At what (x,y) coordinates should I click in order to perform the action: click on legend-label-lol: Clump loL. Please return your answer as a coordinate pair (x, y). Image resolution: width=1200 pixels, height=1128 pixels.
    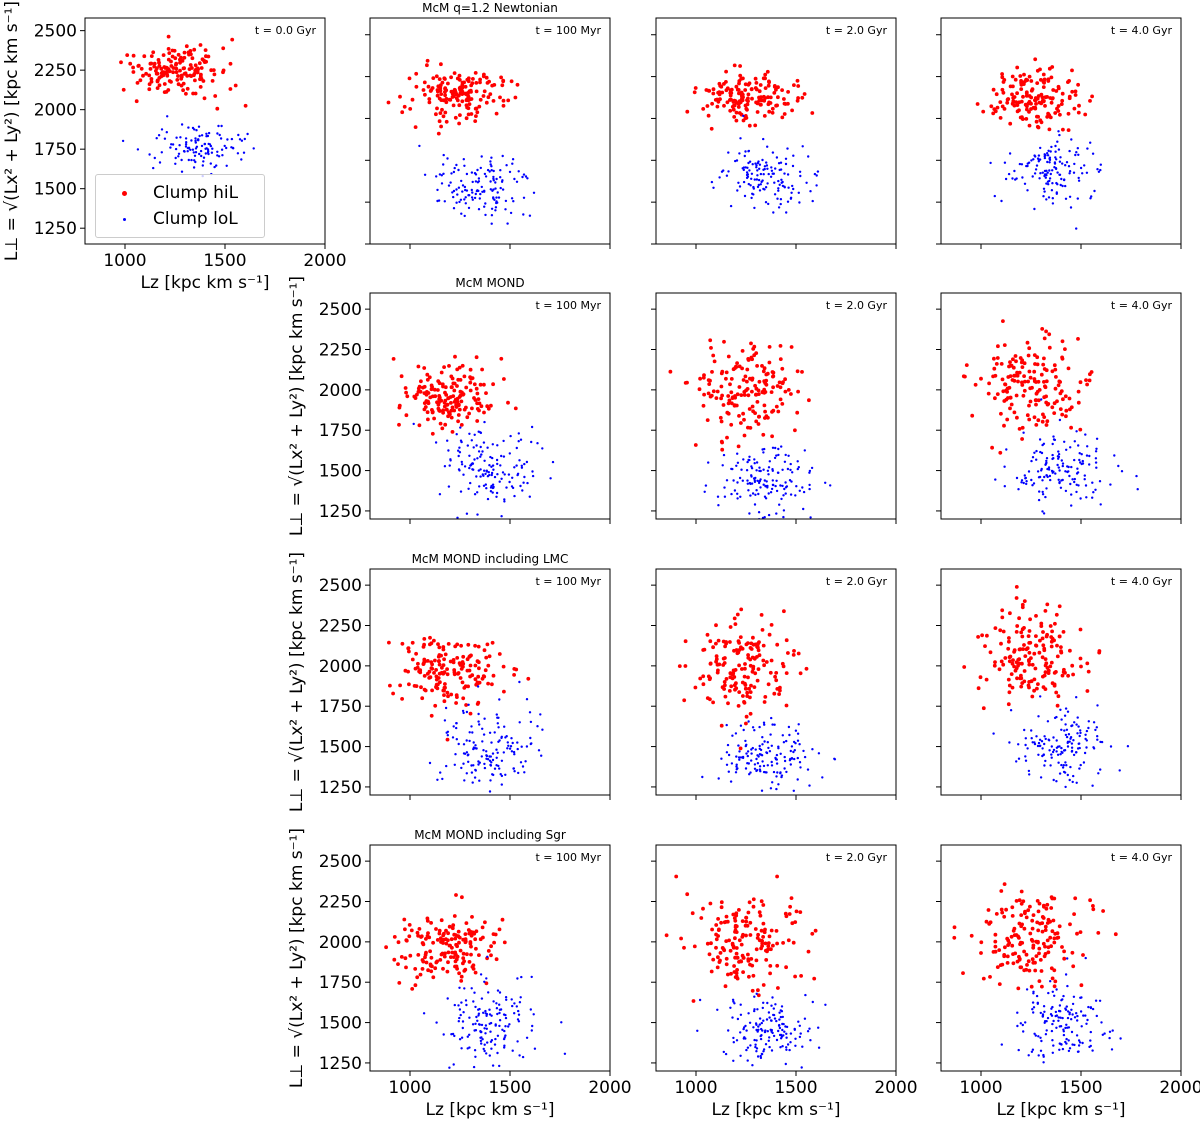
    Looking at the image, I should click on (195, 219).